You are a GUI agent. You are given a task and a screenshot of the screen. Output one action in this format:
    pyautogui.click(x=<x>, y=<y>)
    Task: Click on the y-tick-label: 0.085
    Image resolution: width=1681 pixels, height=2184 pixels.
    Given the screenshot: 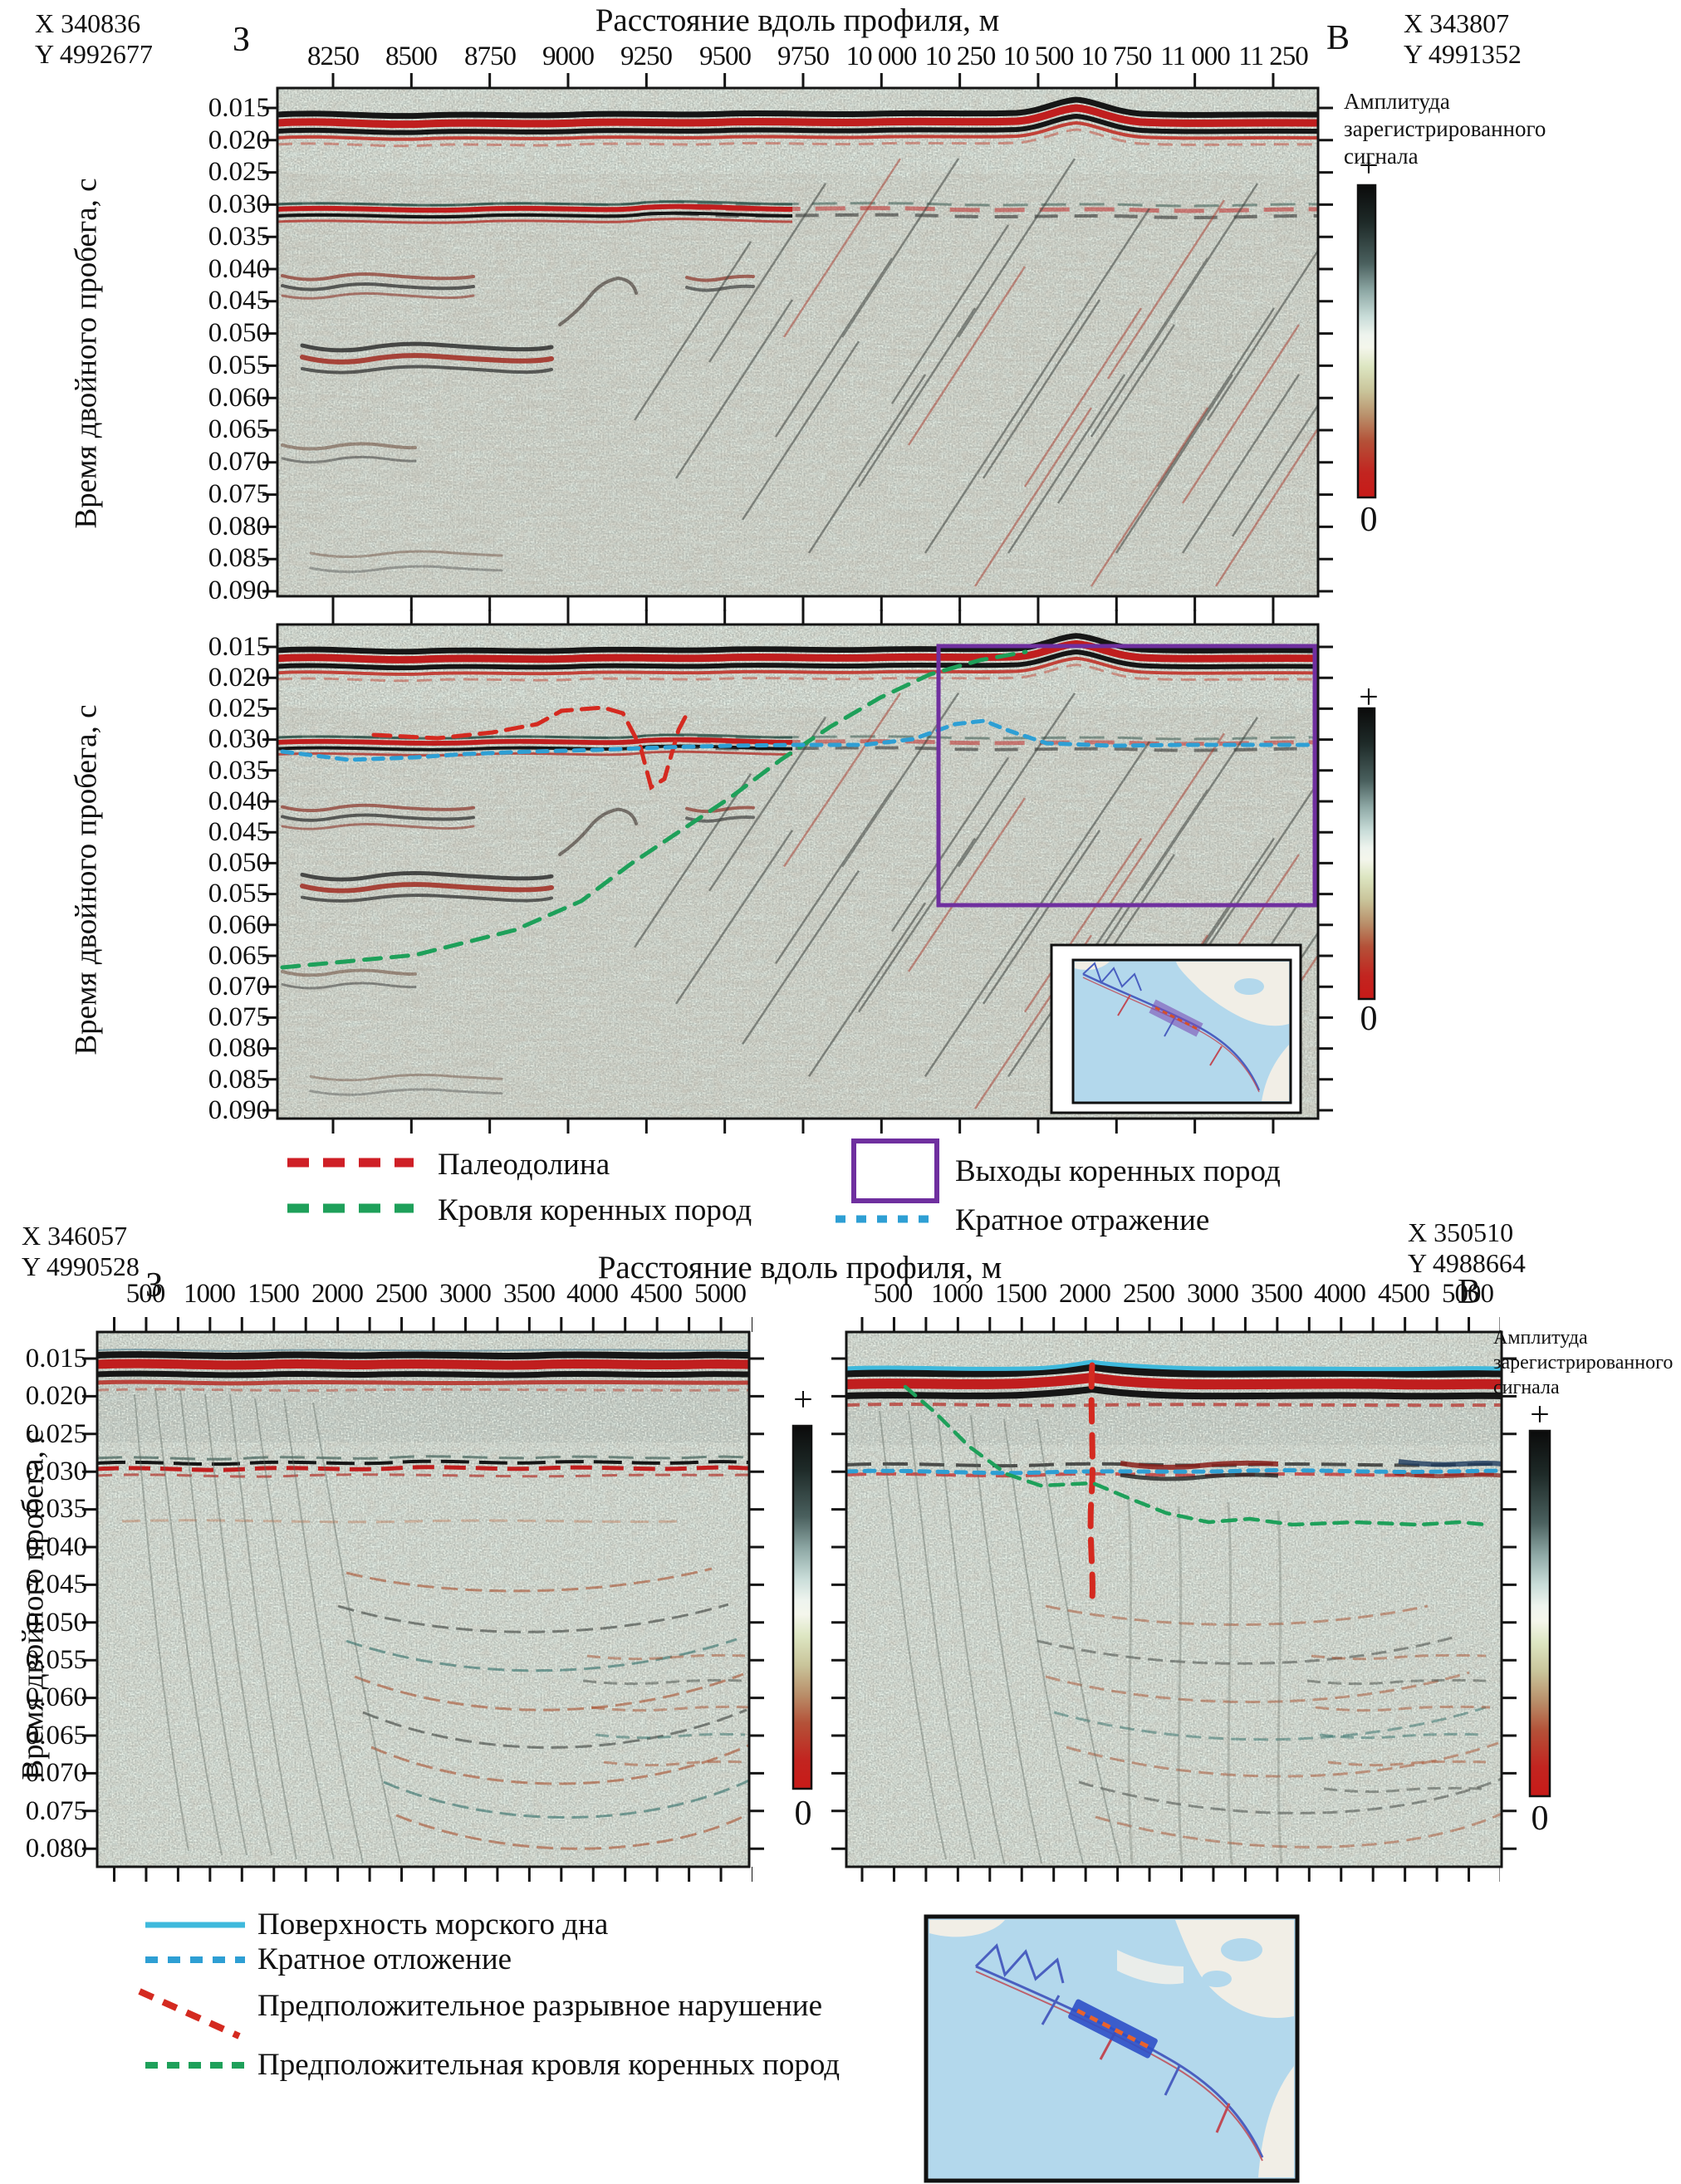 What is the action you would take?
    pyautogui.click(x=239, y=558)
    